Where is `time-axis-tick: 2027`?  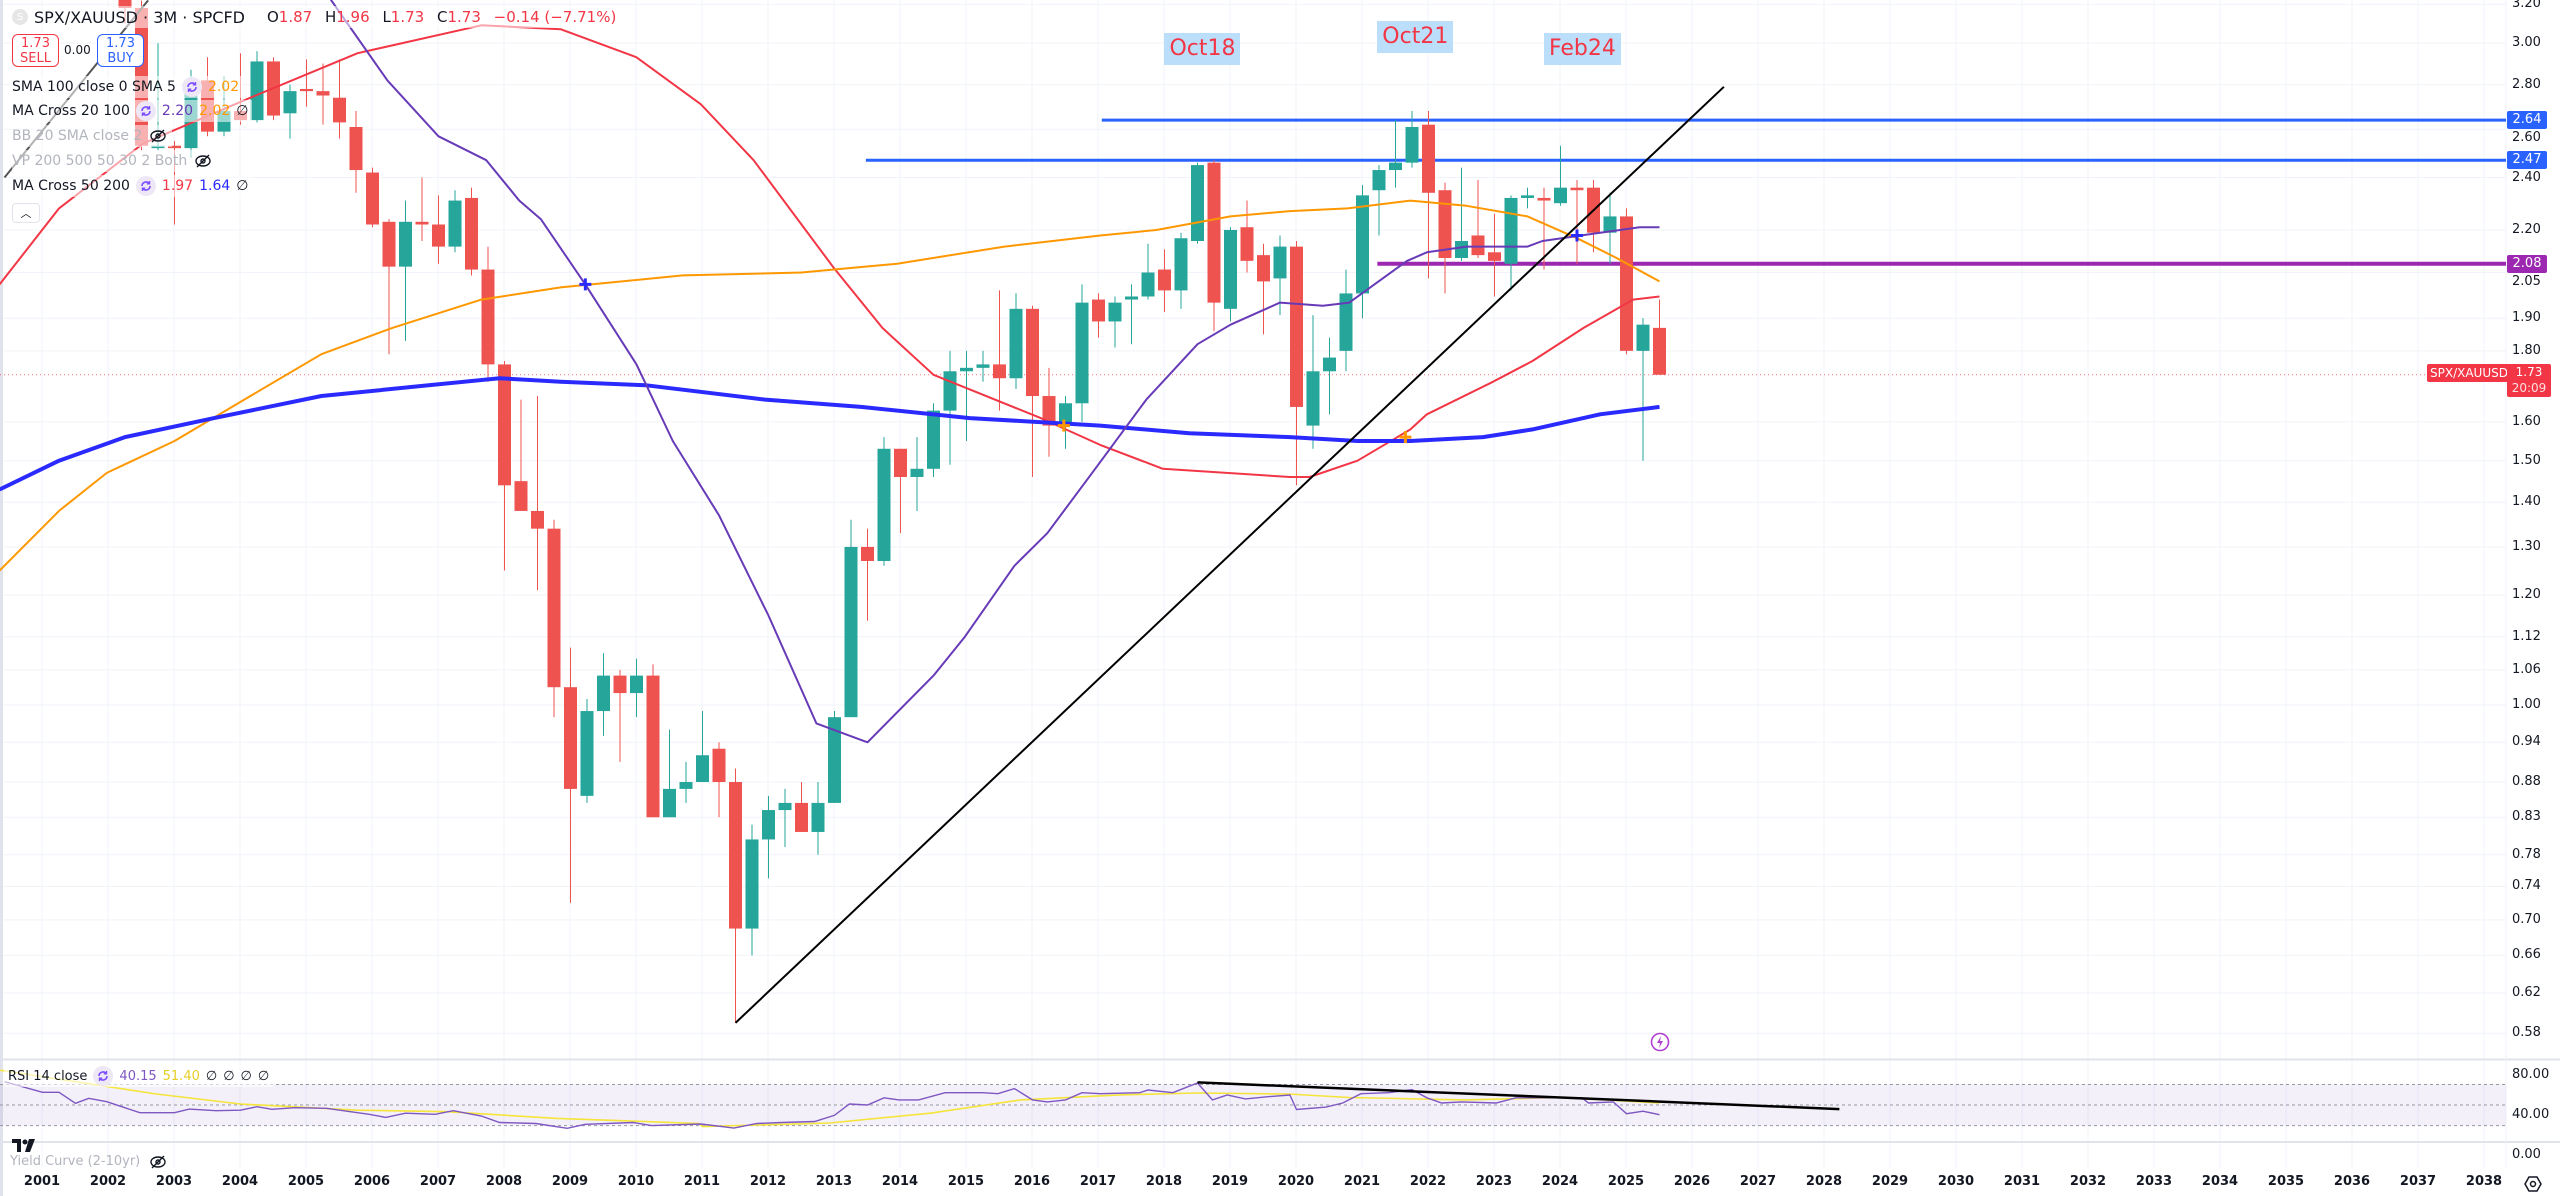
time-axis-tick: 2027 is located at coordinates (1758, 1181).